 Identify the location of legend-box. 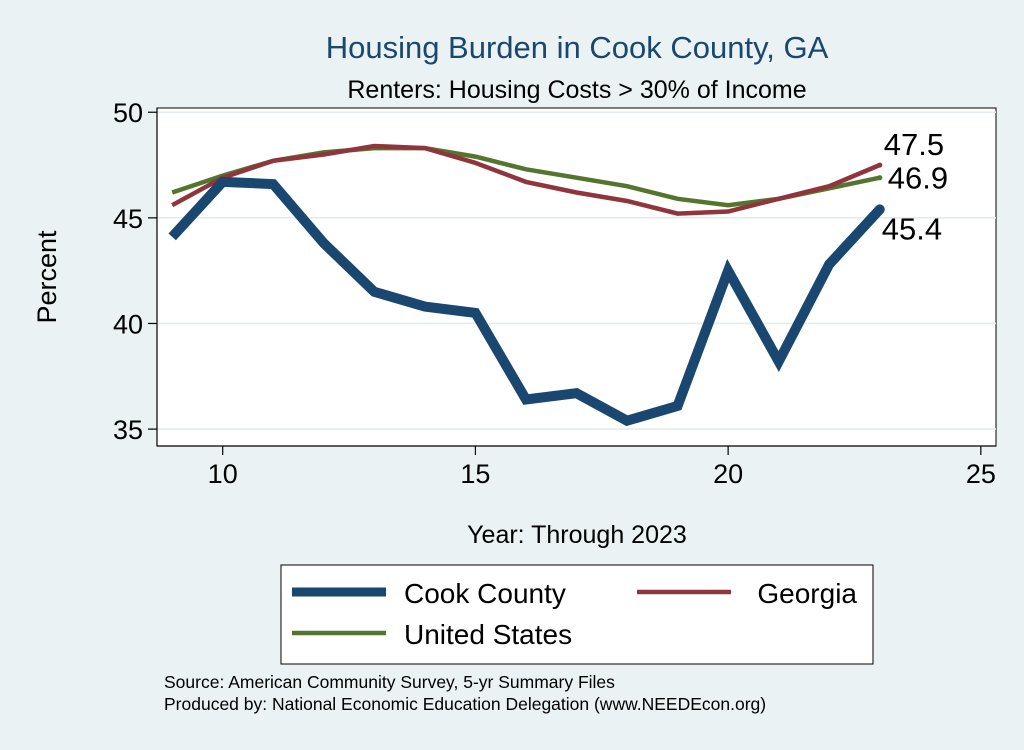
(577, 614).